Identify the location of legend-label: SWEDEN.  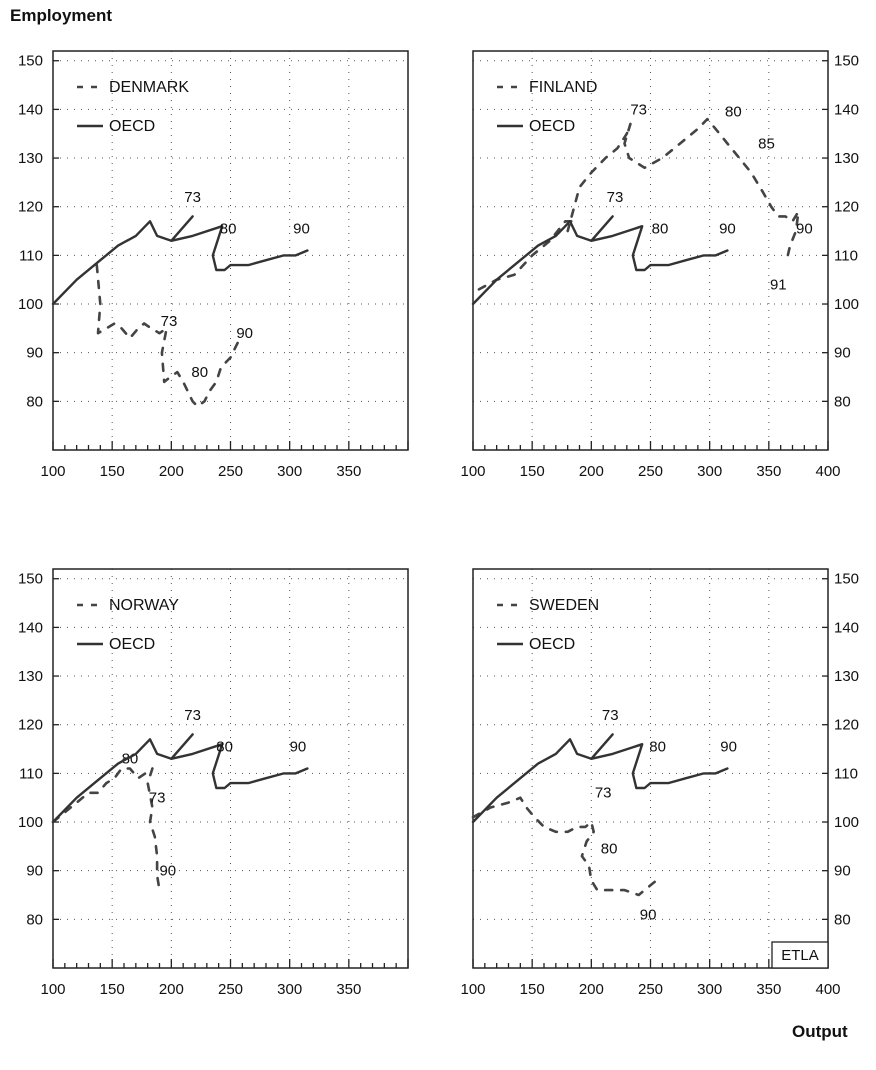
(564, 605).